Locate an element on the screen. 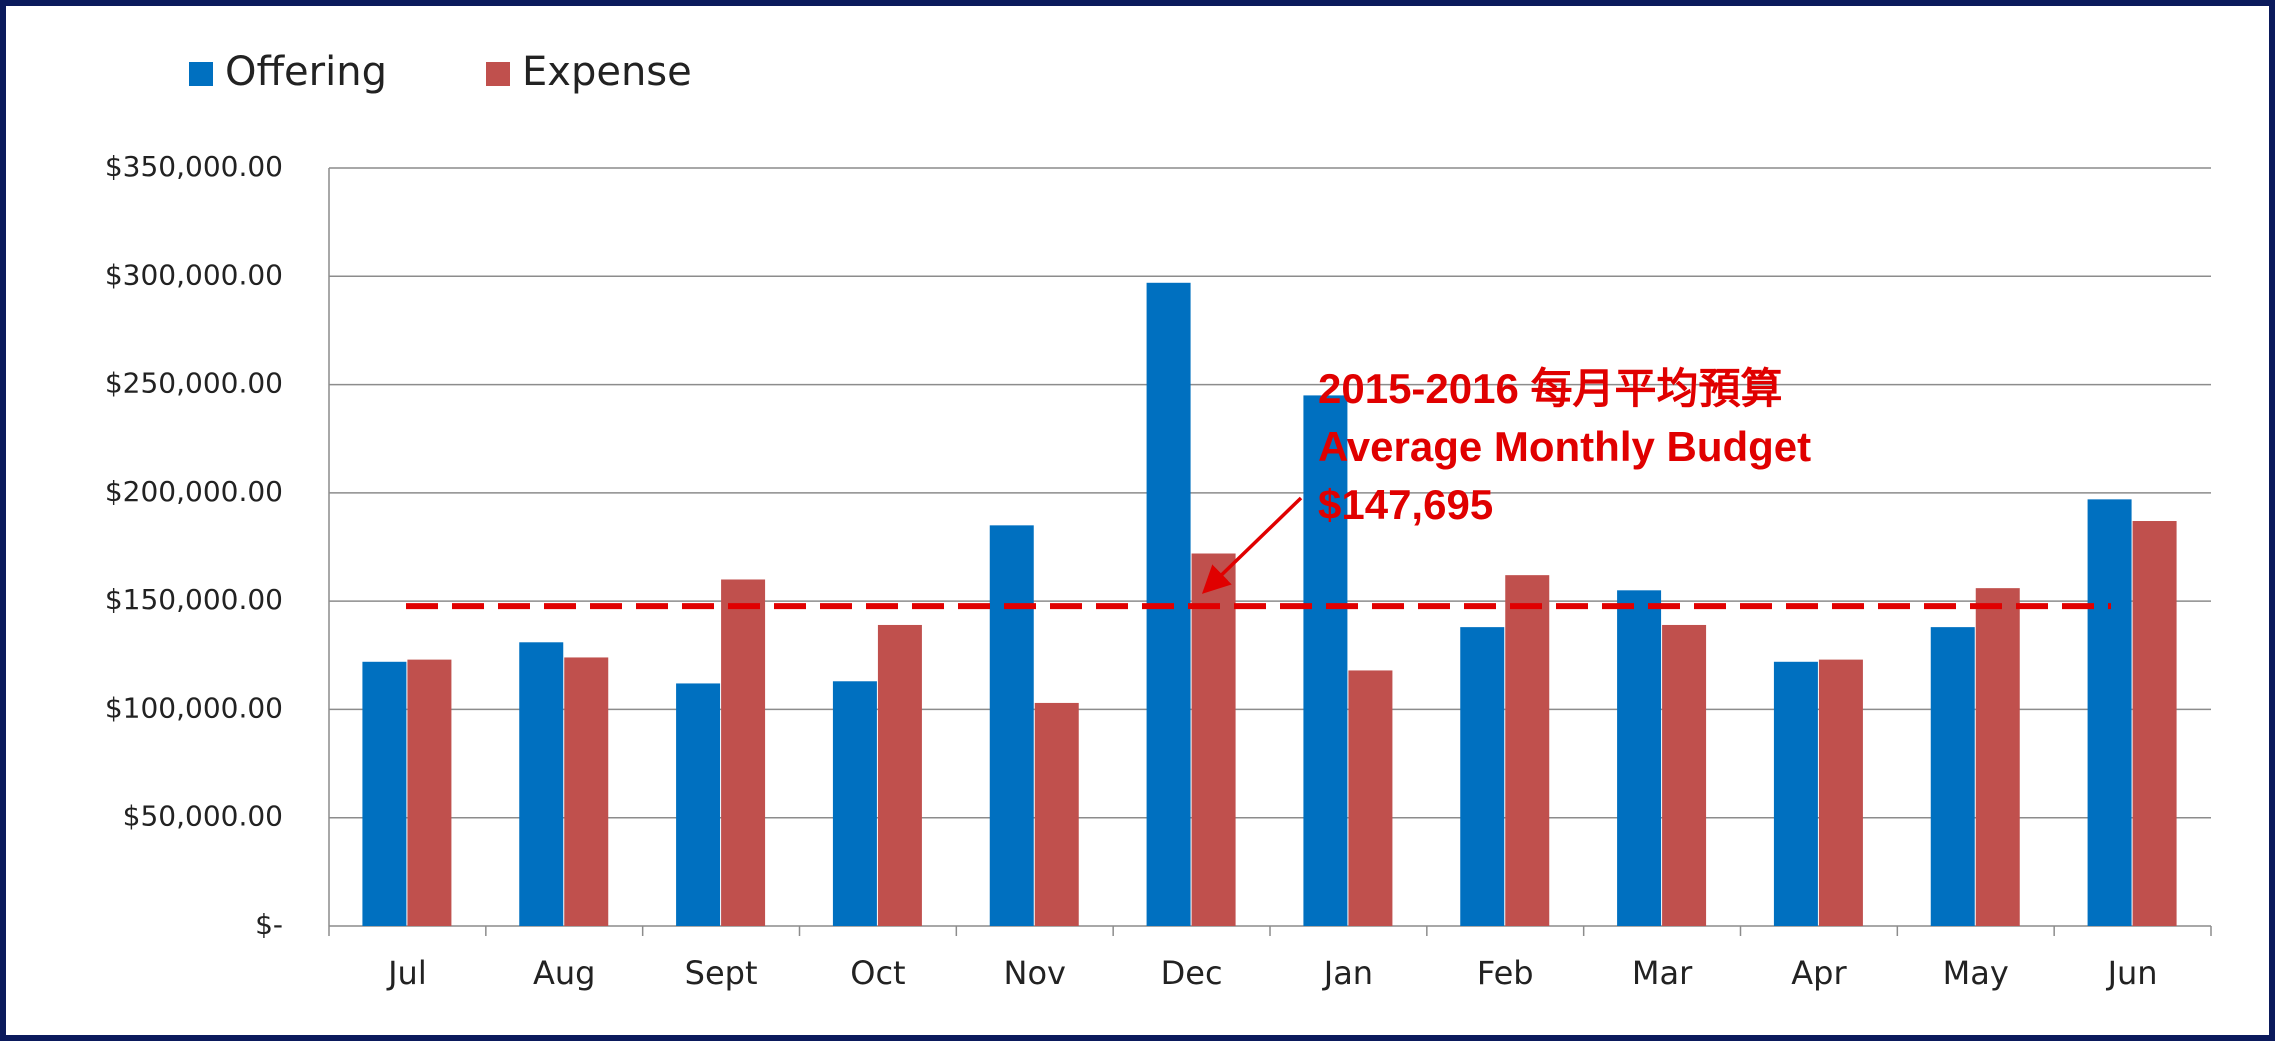  x-tick-label: Nov is located at coordinates (1035, 973).